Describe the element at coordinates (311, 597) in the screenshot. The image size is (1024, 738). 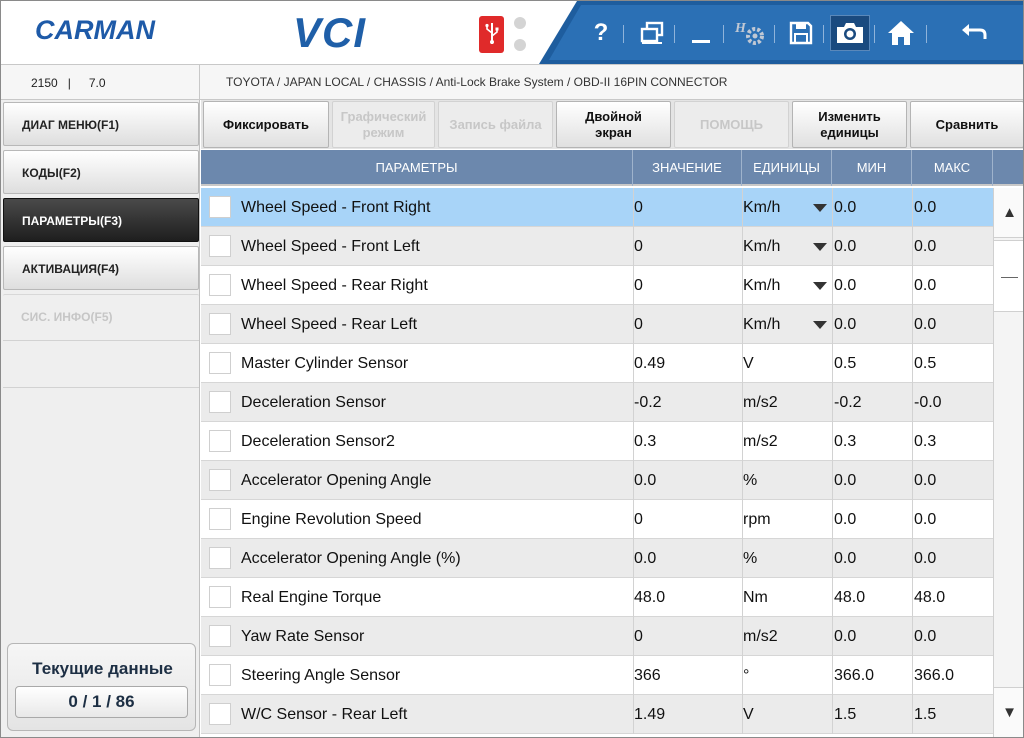
I see `parameter-name: Real Engine Torque` at that location.